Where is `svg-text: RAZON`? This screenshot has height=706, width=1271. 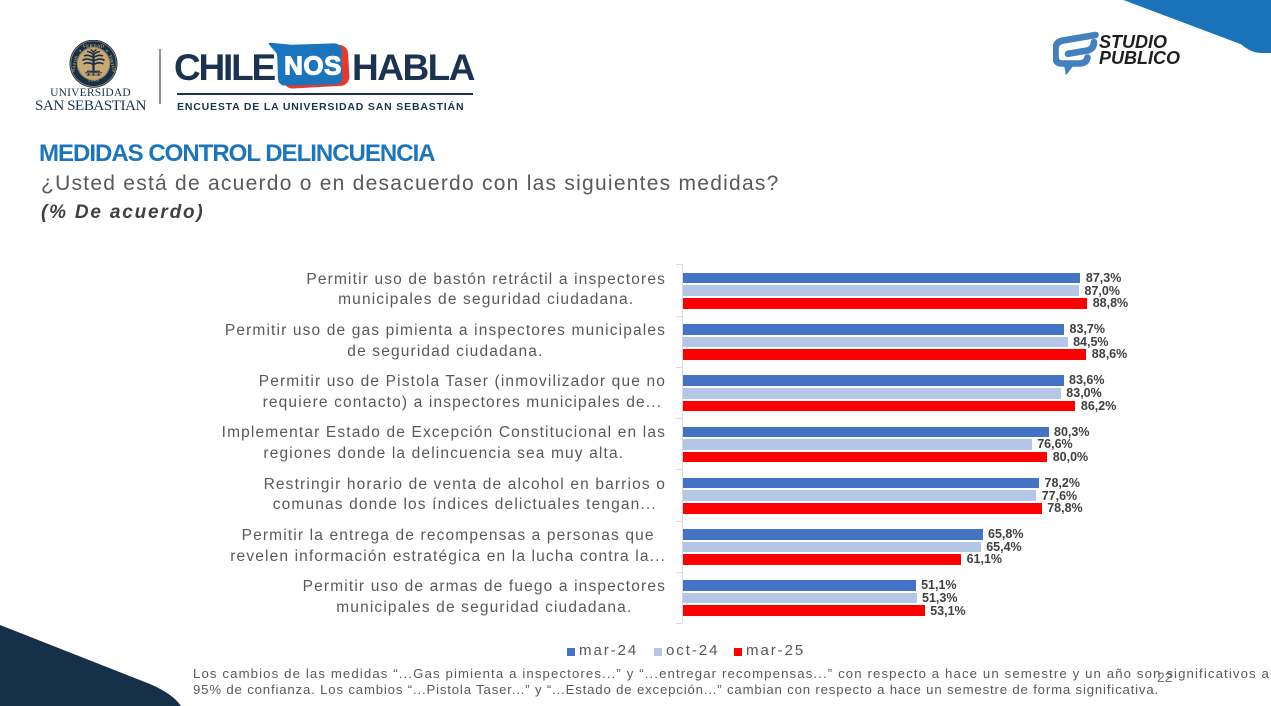
svg-text: RAZON is located at coordinates (74, 63).